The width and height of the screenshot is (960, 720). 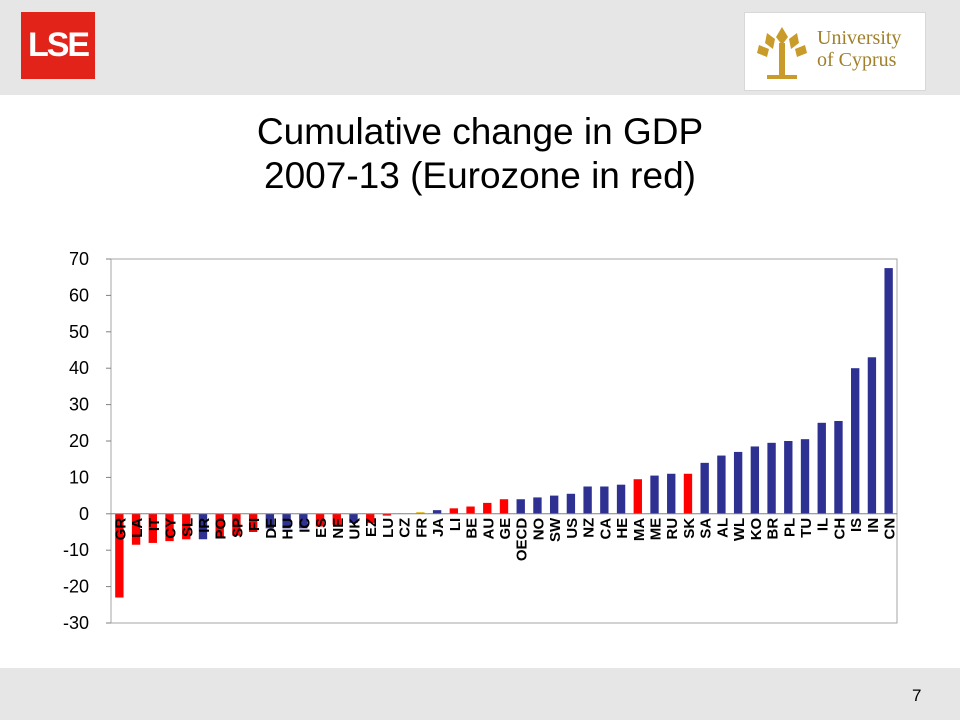 I want to click on x-tick-label: WL, so click(x=739, y=529).